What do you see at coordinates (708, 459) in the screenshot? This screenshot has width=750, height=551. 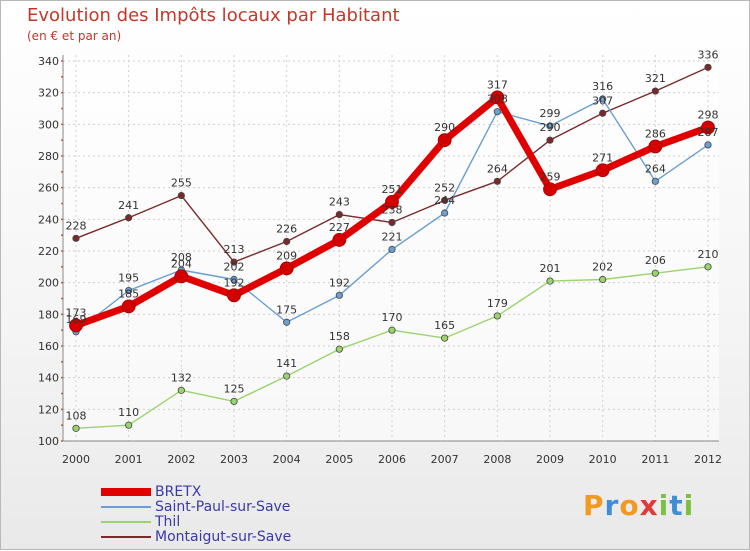 I see `x-tick-label: 2012` at bounding box center [708, 459].